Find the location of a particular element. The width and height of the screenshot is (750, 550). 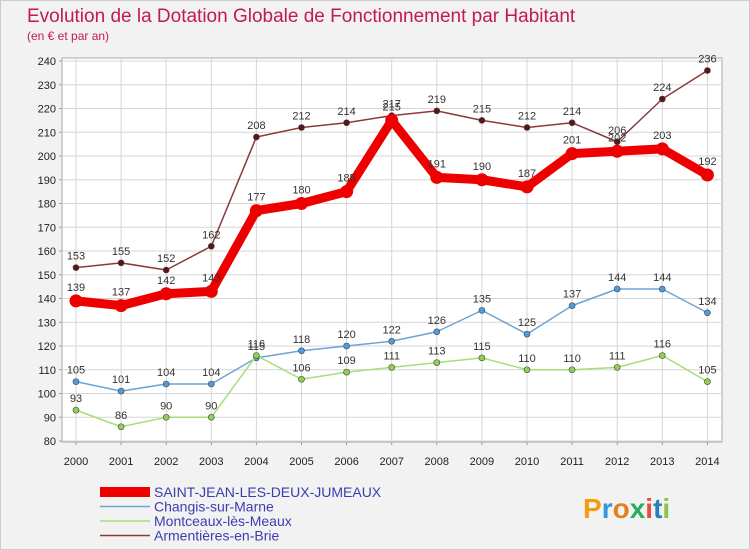

data-label: 118 is located at coordinates (302, 340).